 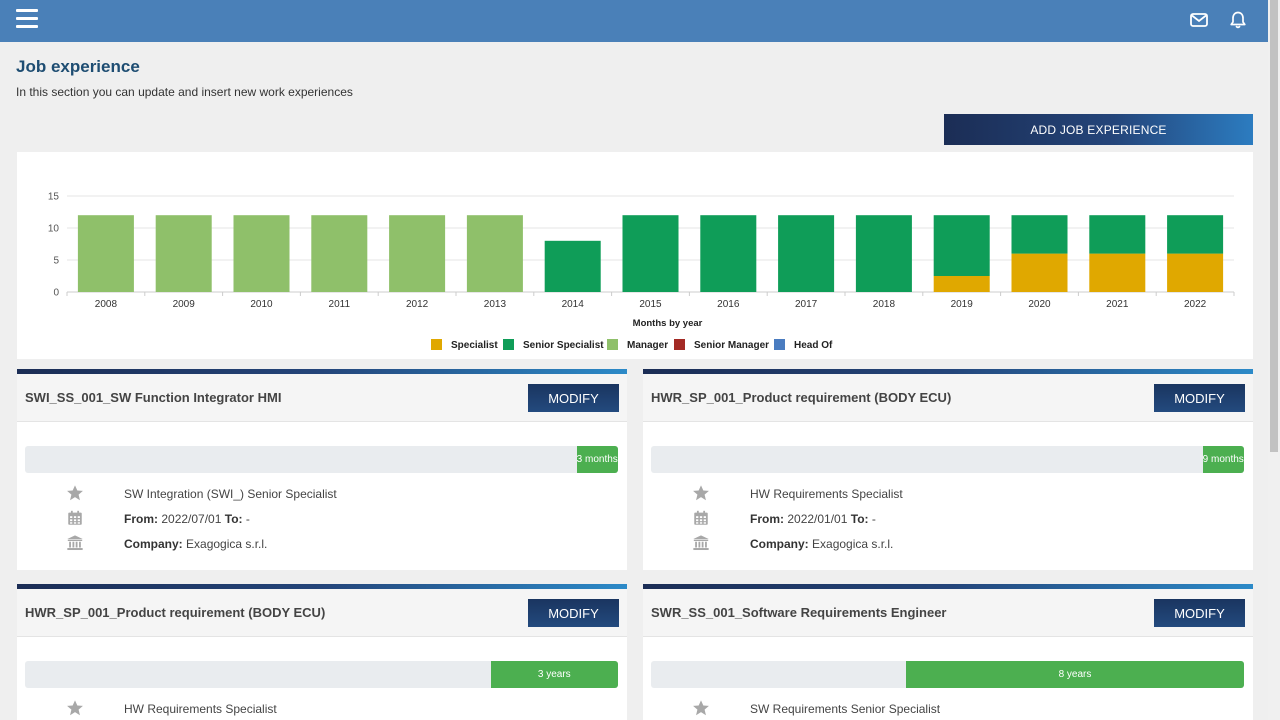 I want to click on role-text: SW Requirements Senior Specialist, so click(x=845, y=709).